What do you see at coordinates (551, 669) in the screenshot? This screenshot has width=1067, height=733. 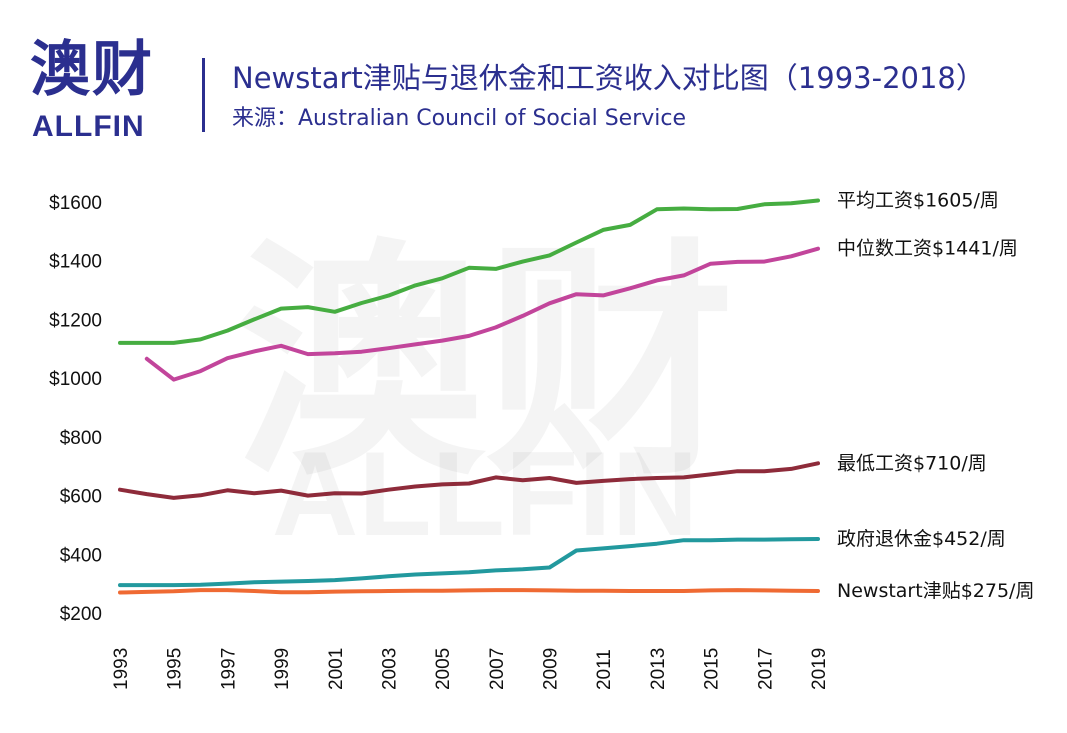 I see `x-tick-label: 2009` at bounding box center [551, 669].